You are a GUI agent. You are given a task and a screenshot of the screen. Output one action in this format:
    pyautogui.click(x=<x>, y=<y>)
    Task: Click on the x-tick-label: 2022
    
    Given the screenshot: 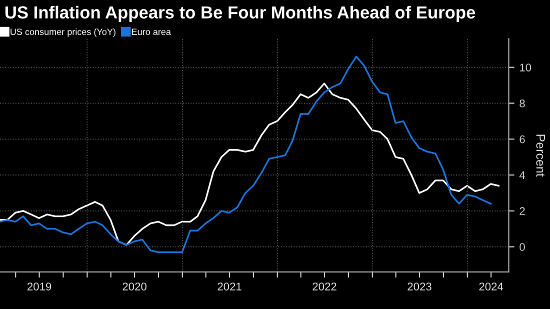 What is the action you would take?
    pyautogui.click(x=324, y=286)
    